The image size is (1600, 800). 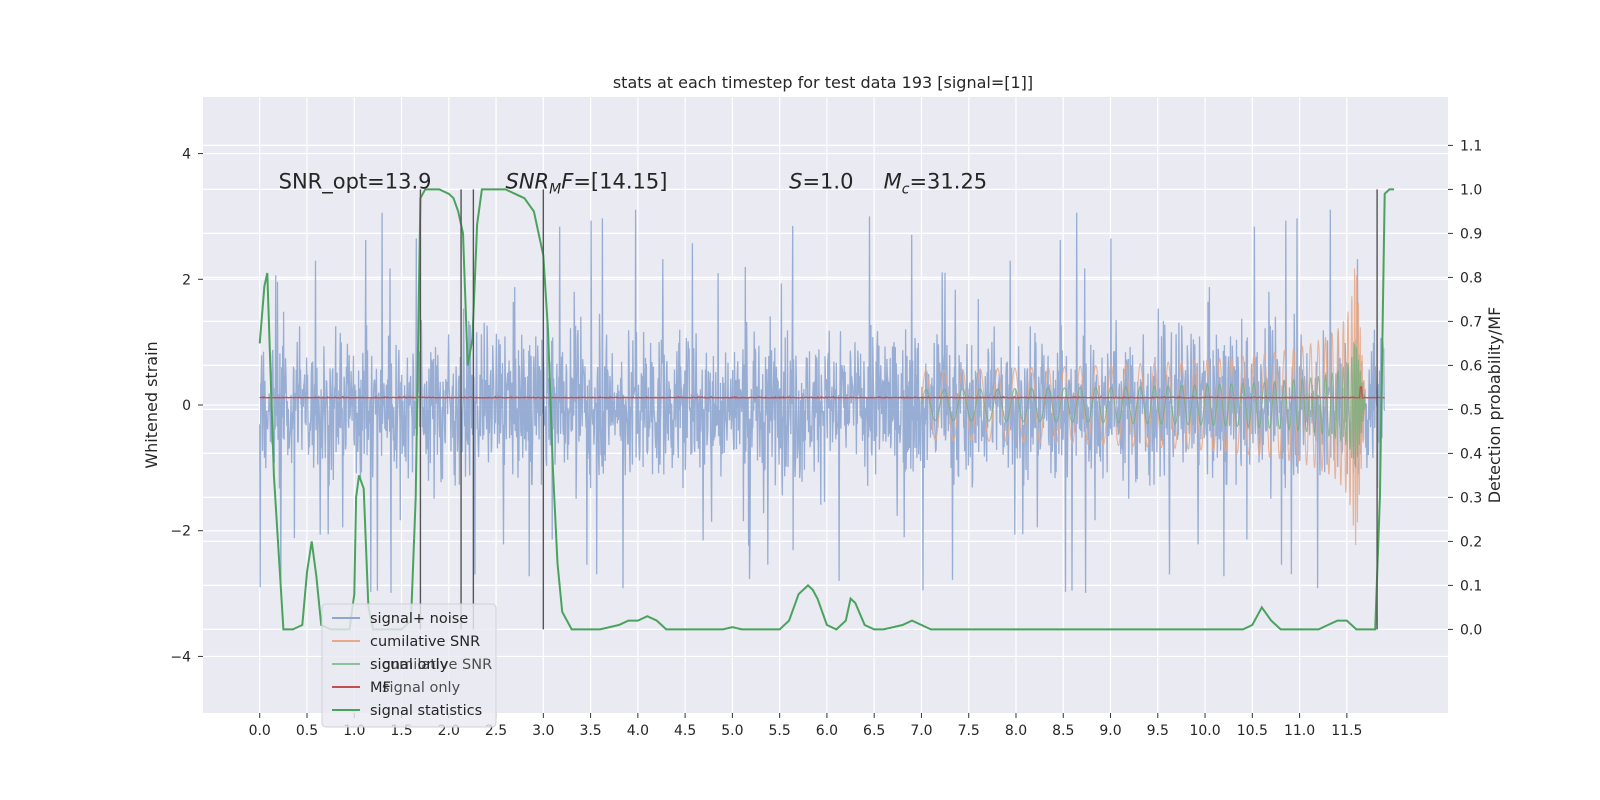 I want to click on legend-label-3: MF, so click(x=380, y=688).